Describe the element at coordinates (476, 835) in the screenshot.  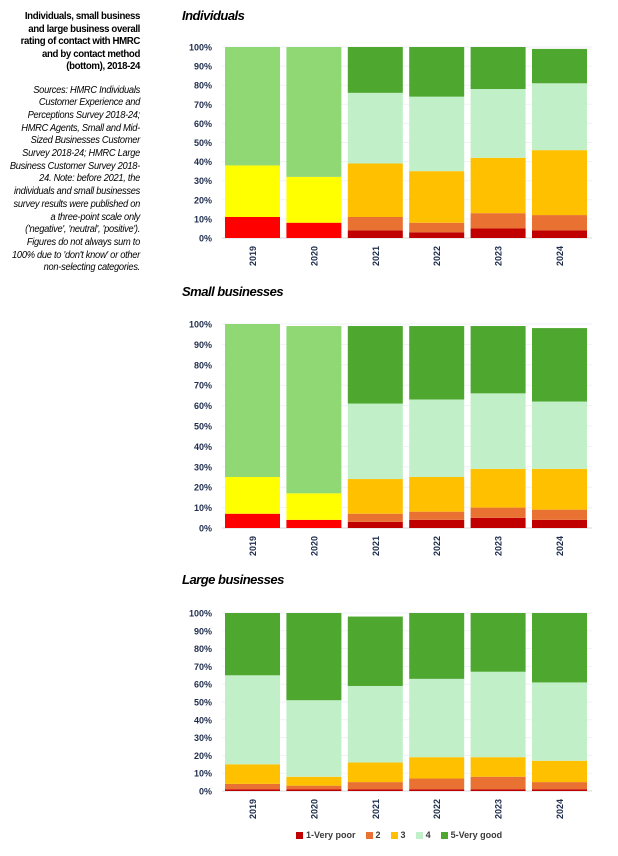
I see `legend-label: 5-Very good` at that location.